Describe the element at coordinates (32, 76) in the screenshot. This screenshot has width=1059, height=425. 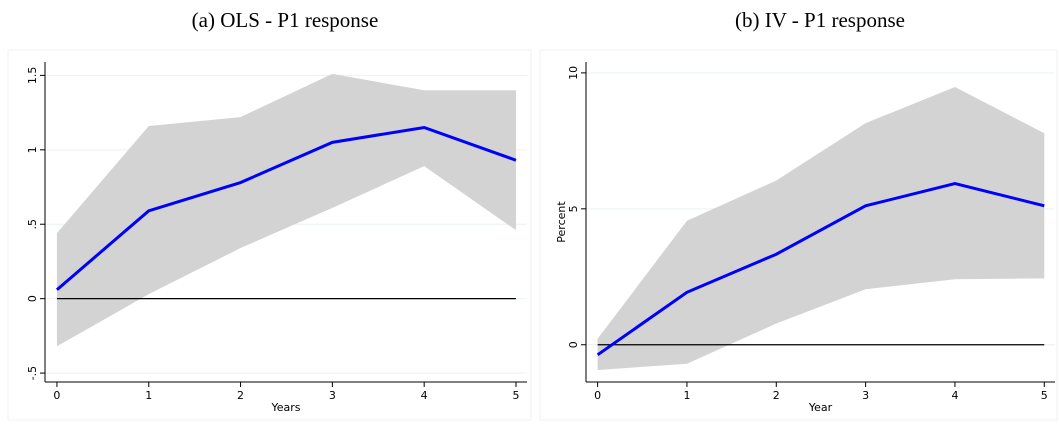
I see `y-tick-label: 1.5` at that location.